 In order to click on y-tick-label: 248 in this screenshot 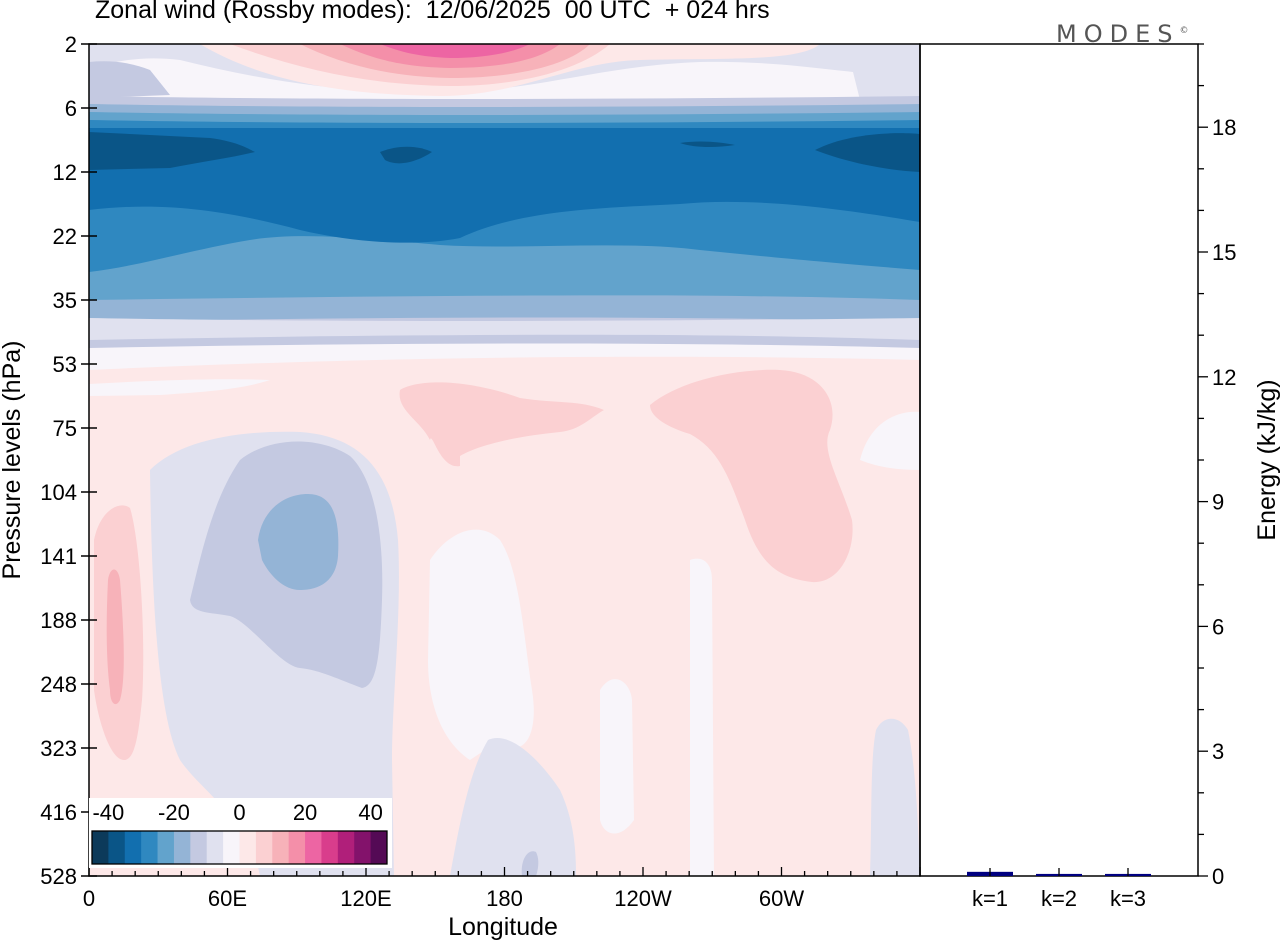, I will do `click(58, 684)`.